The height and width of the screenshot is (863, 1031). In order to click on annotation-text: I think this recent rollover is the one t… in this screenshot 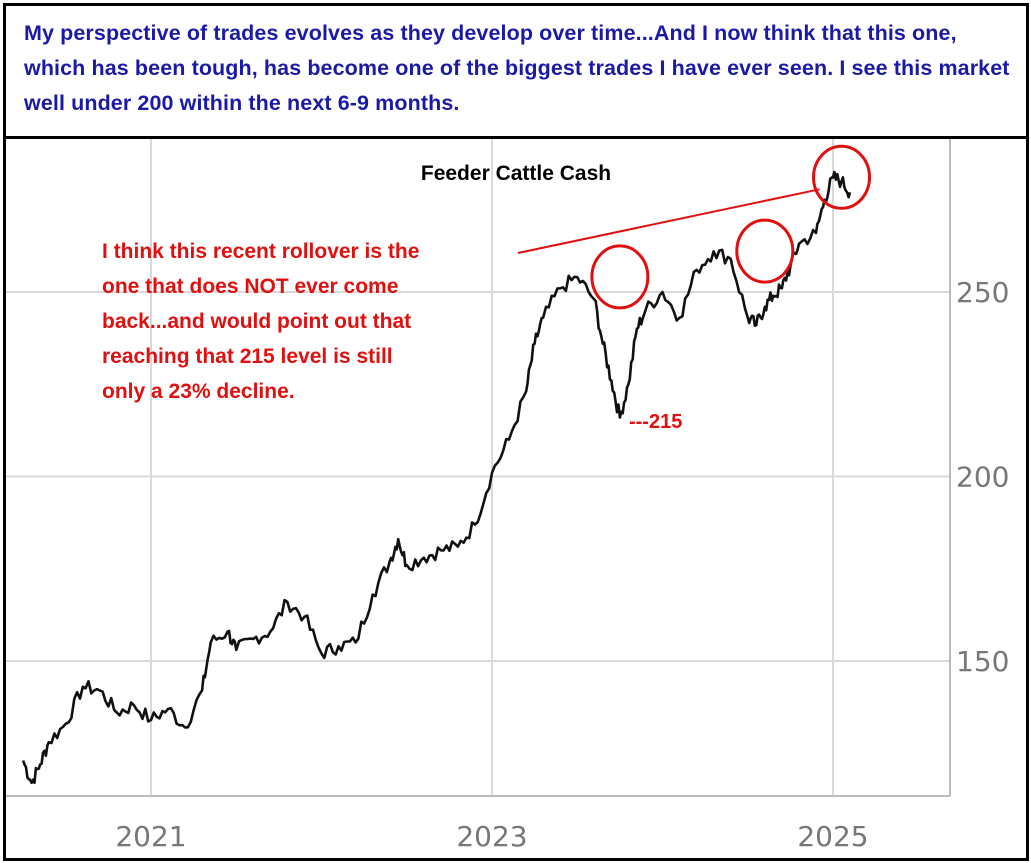, I will do `click(260, 321)`.